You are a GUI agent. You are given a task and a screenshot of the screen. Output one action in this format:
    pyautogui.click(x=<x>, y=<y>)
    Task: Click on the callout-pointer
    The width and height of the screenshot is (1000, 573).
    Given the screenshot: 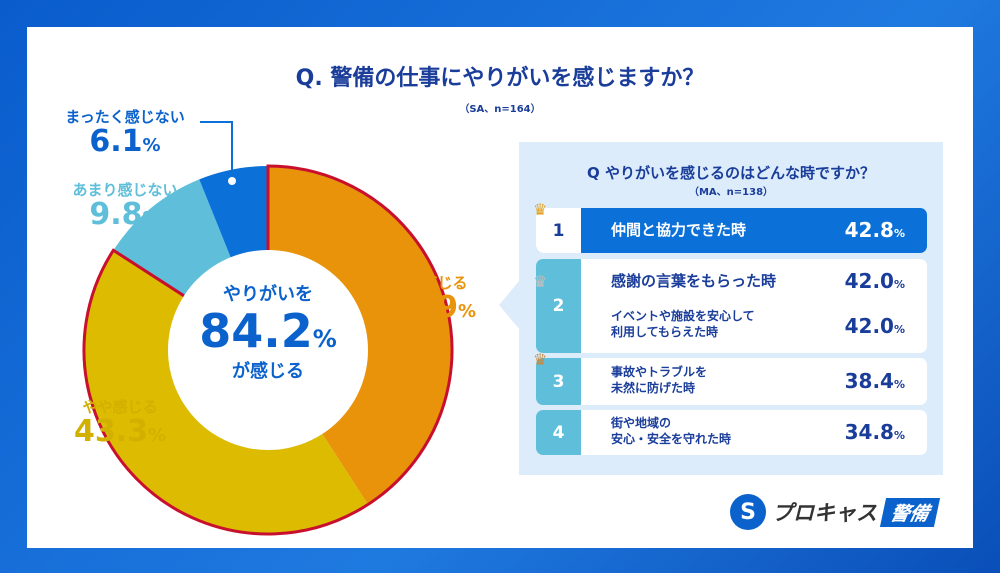 What is the action you would take?
    pyautogui.click(x=509, y=305)
    